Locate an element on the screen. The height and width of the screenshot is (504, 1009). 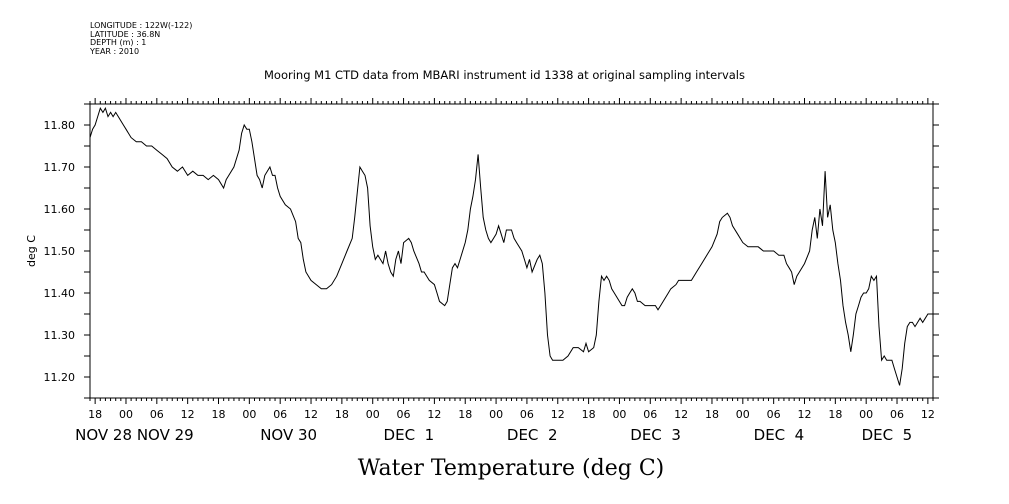
meta-latitude: LATITUDE : 36.8N is located at coordinates (125, 34).